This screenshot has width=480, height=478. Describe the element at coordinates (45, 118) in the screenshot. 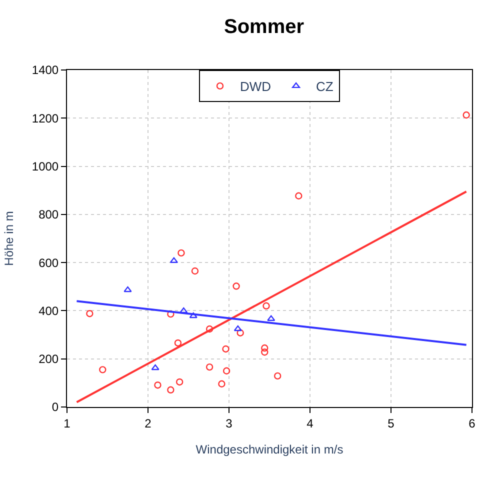

I see `y-tick-label: 1200` at that location.